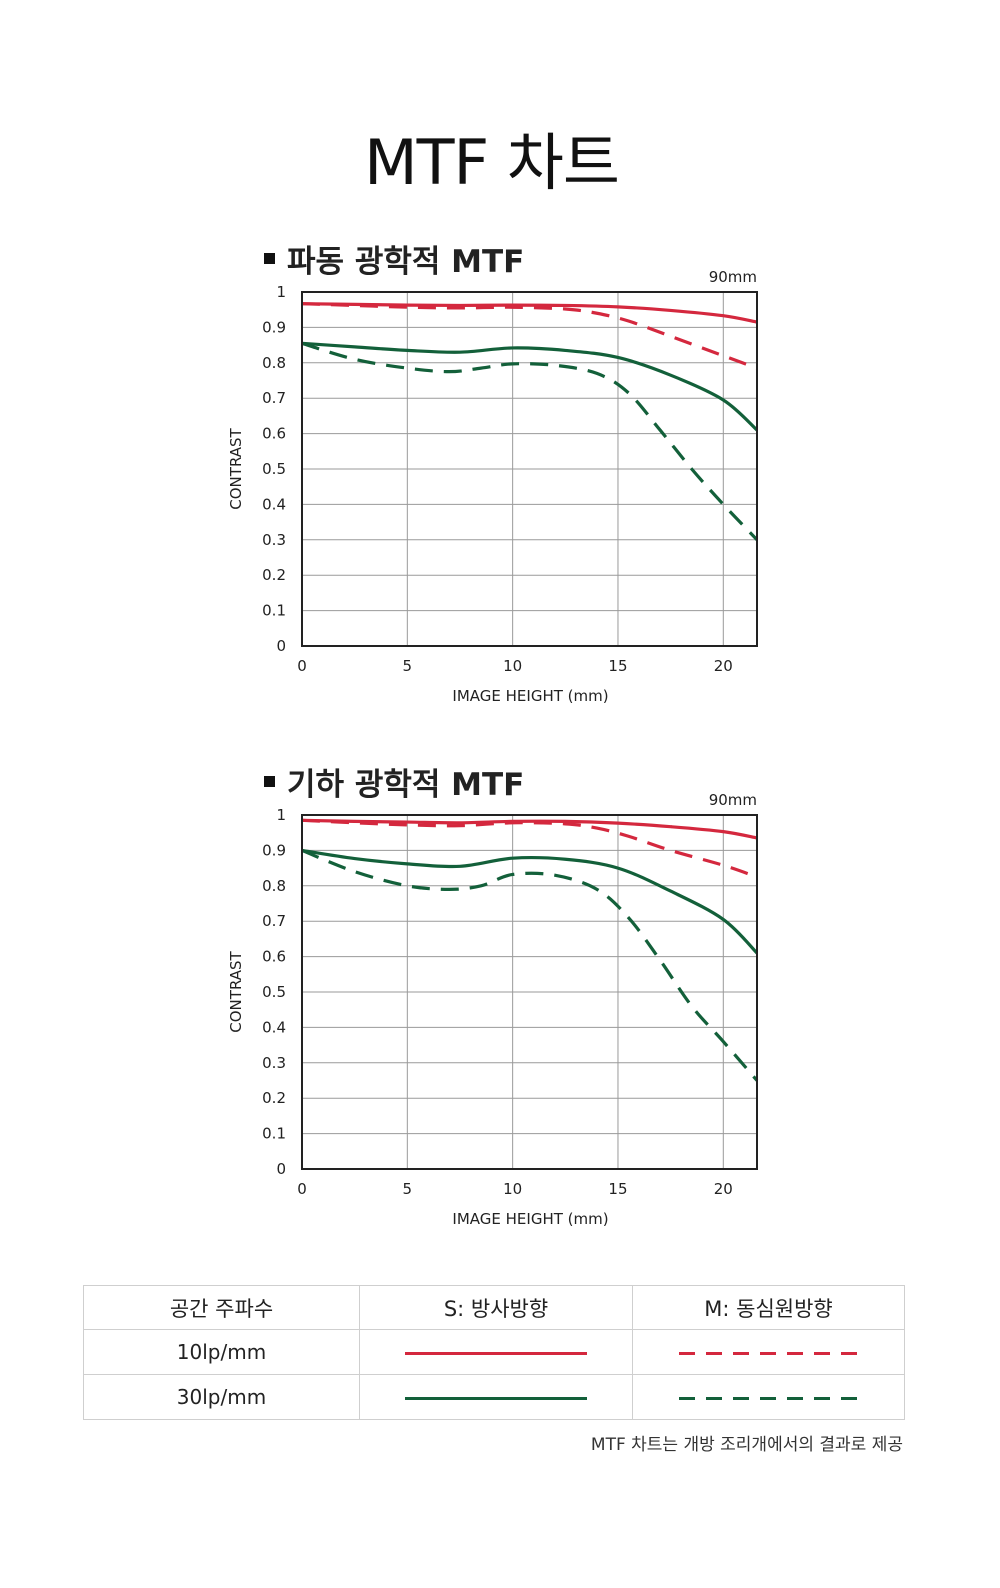 This screenshot has height=1588, width=1000. Describe the element at coordinates (221, 1397) in the screenshot. I see `legend-frequency-30lp: 30lp/mm` at that location.